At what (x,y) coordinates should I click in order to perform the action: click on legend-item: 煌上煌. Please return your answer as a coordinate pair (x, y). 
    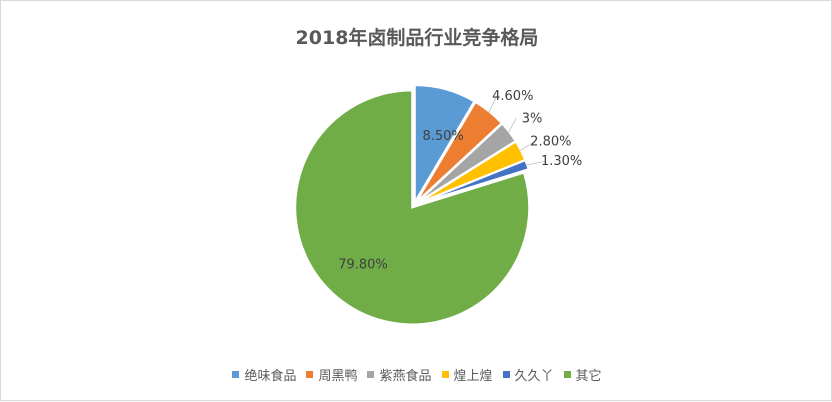
    Looking at the image, I should click on (467, 374).